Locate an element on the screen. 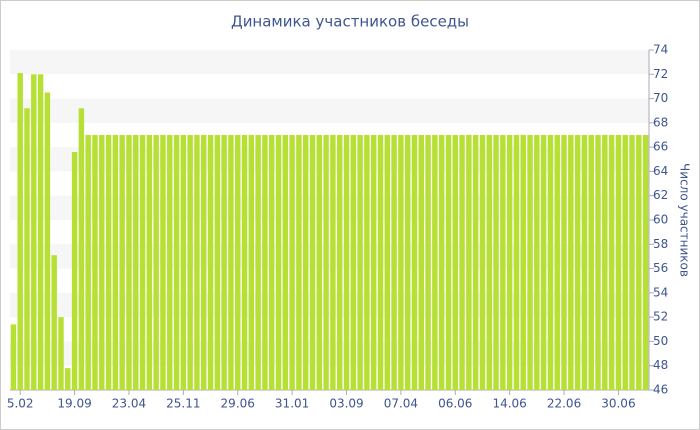 The image size is (700, 430). x-tick-label: 22.06 is located at coordinates (564, 404).